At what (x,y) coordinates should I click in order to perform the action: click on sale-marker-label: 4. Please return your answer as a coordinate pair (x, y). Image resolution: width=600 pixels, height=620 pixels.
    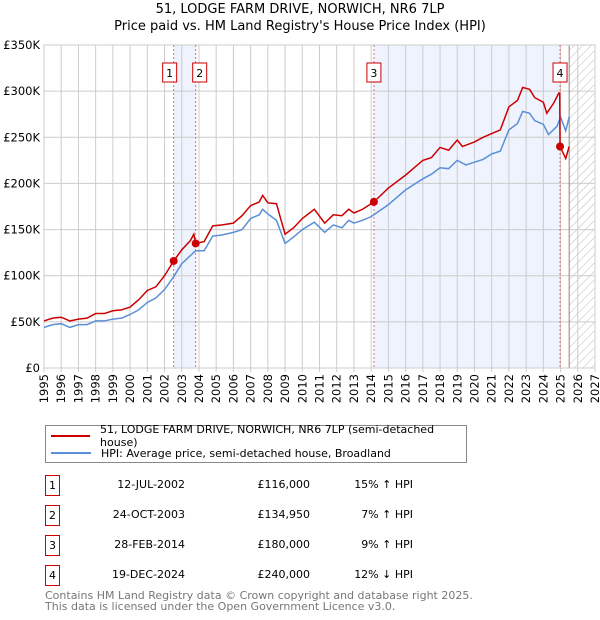
    Looking at the image, I should click on (560, 73).